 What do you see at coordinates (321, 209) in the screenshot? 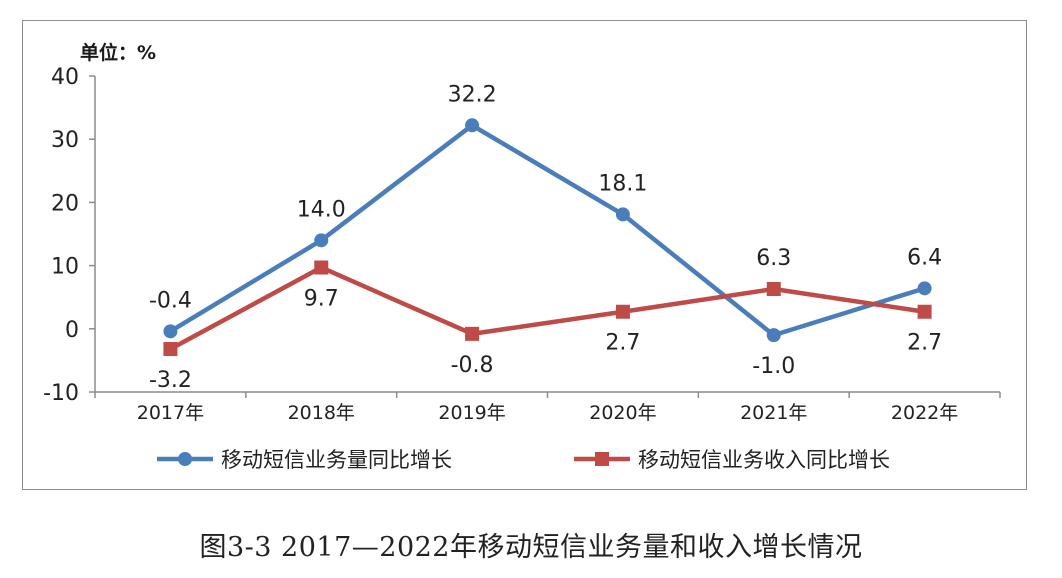
I see `data-label: 14.0` at bounding box center [321, 209].